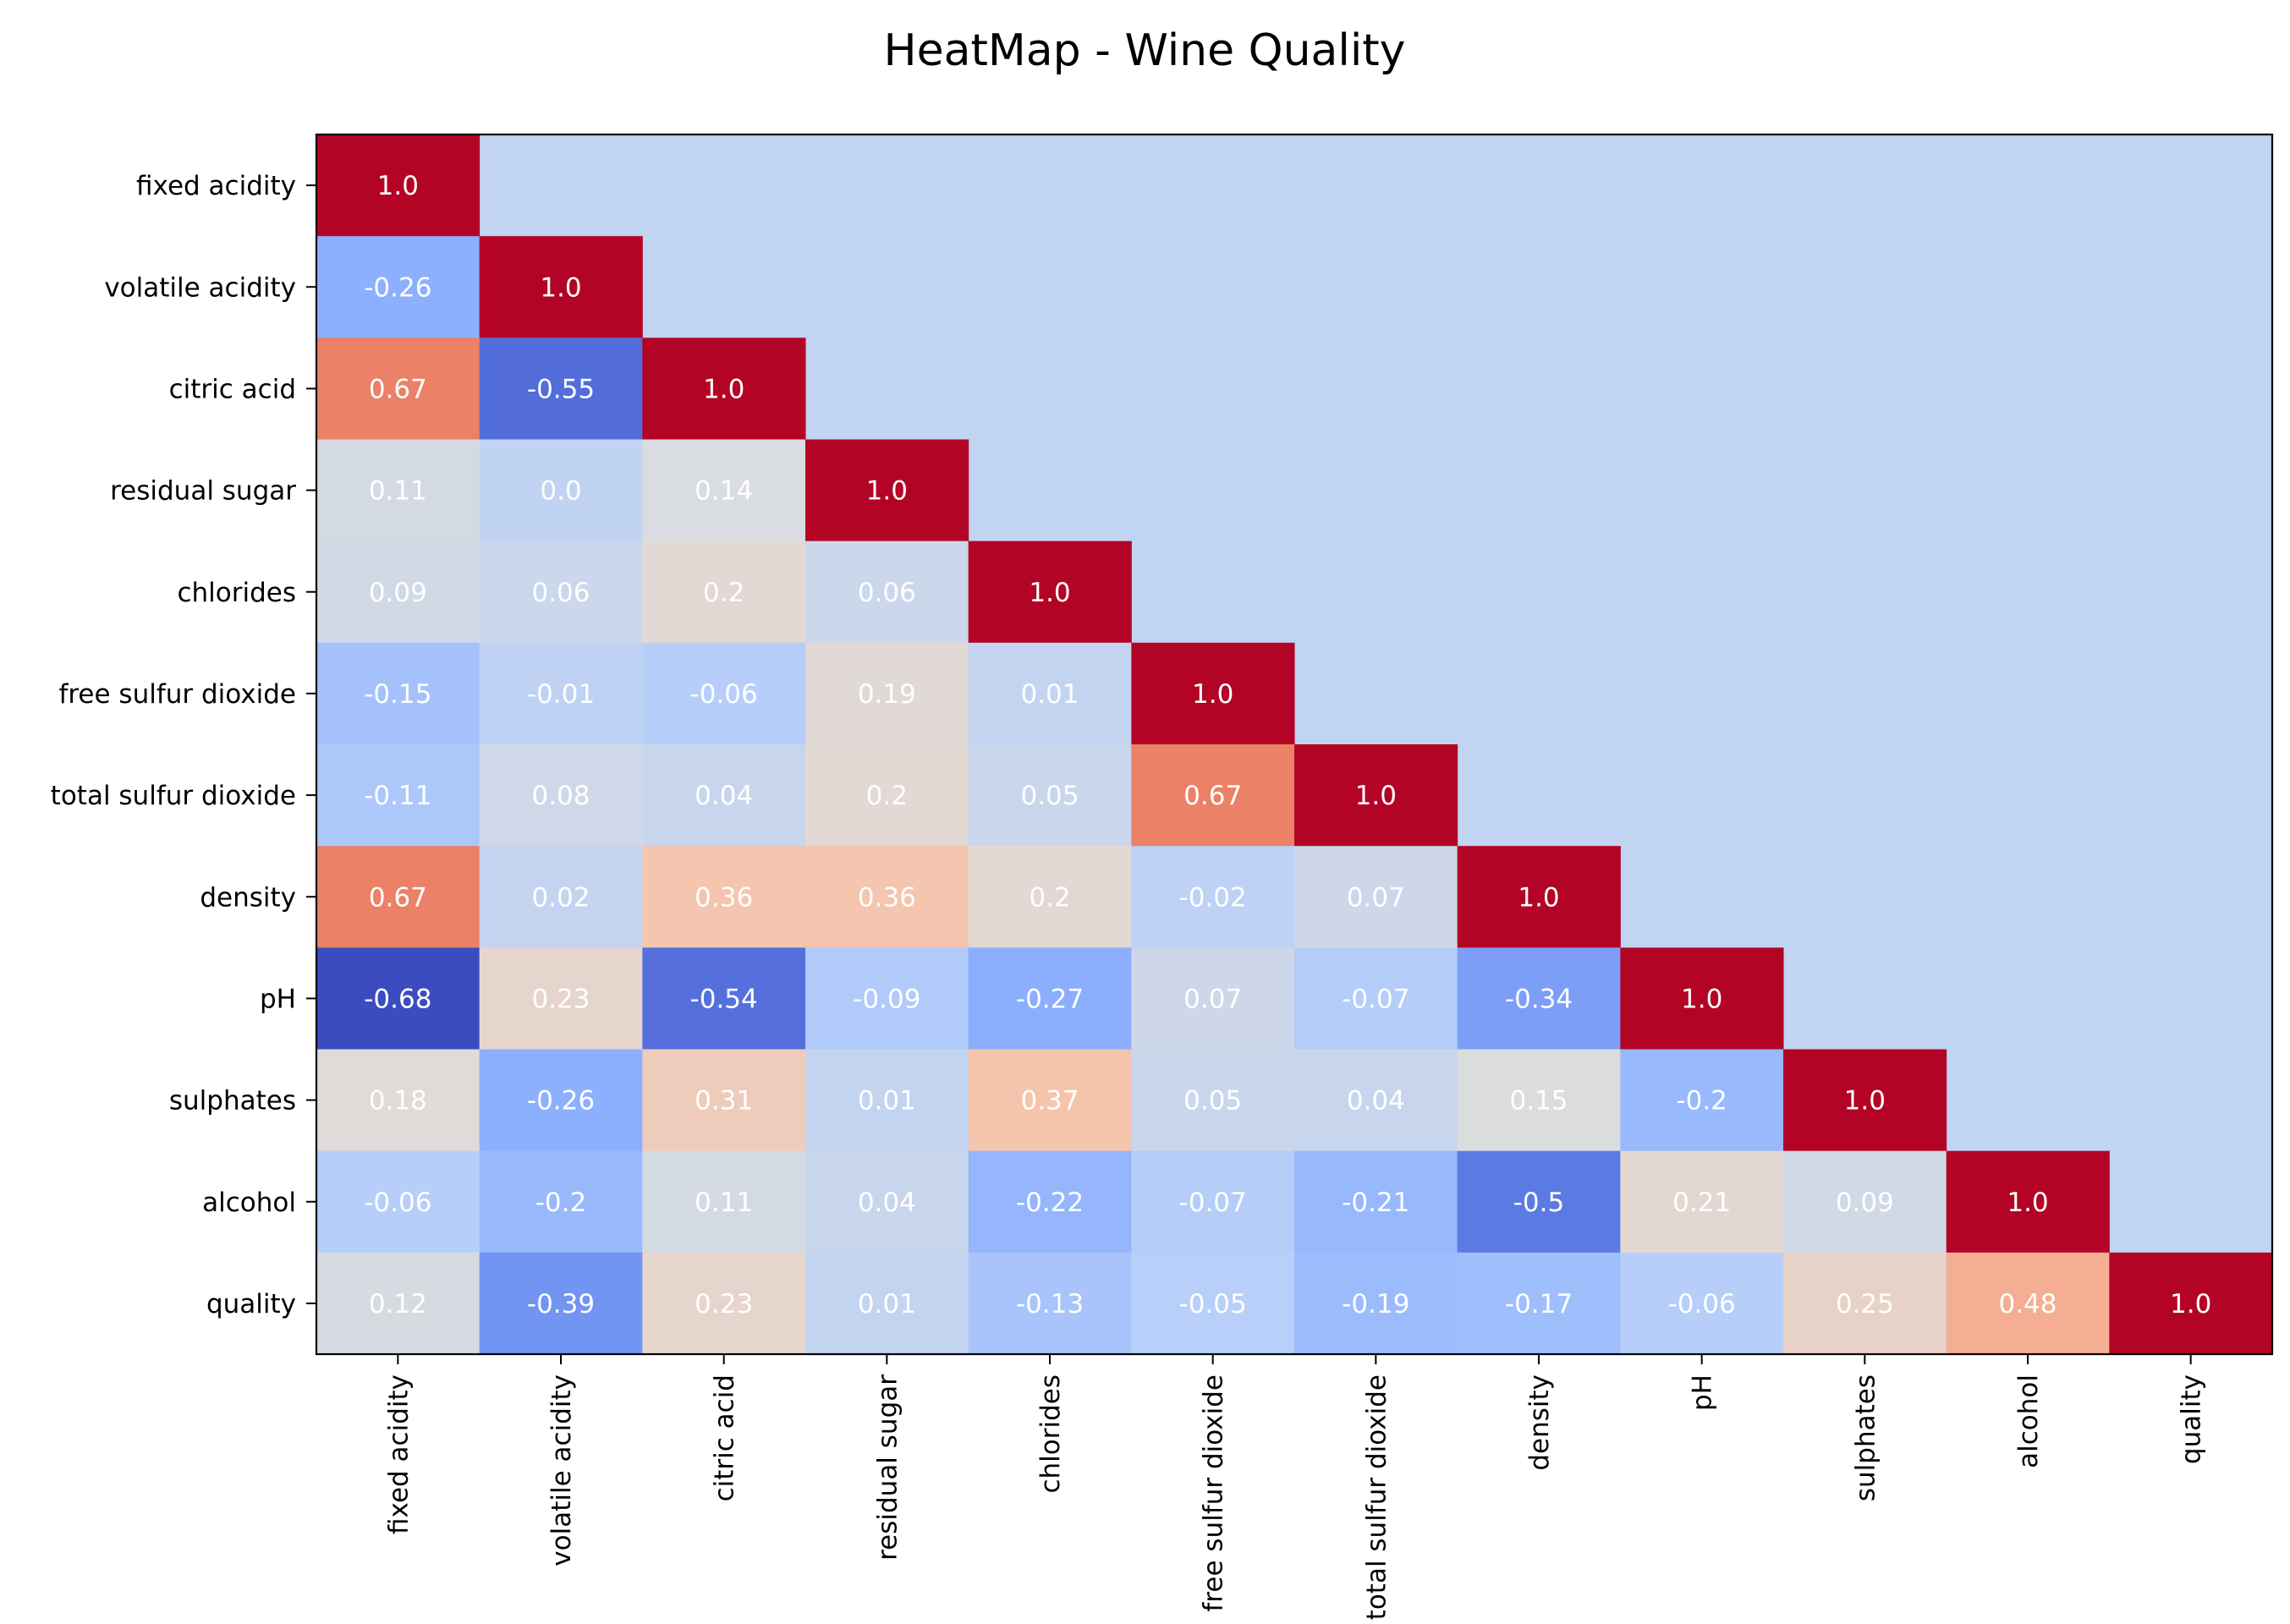 The width and height of the screenshot is (2290, 1624). Describe the element at coordinates (177, 694) in the screenshot. I see `y-tick-label: free sulfur dioxide` at that location.